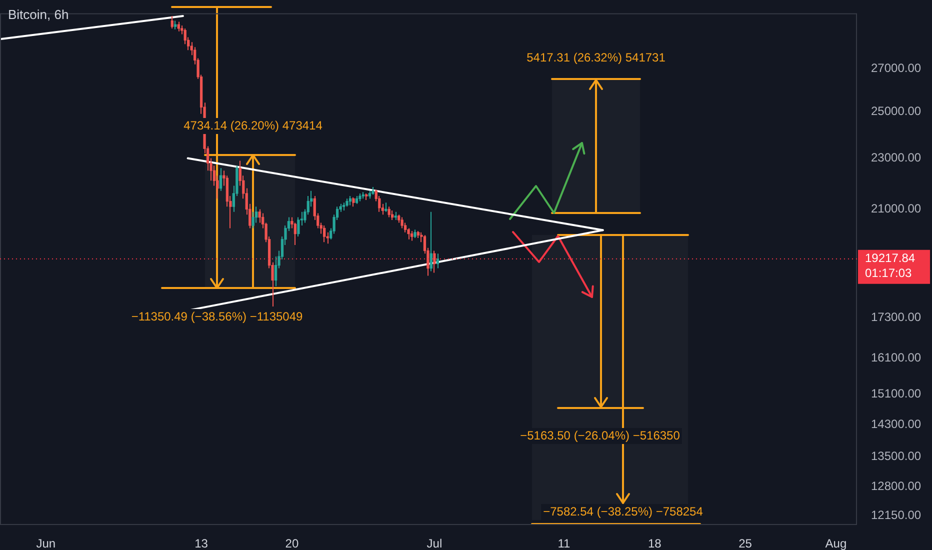 The height and width of the screenshot is (550, 932). What do you see at coordinates (600, 435) in the screenshot?
I see `annotation: −5163.50 (−26.04%) −516350` at bounding box center [600, 435].